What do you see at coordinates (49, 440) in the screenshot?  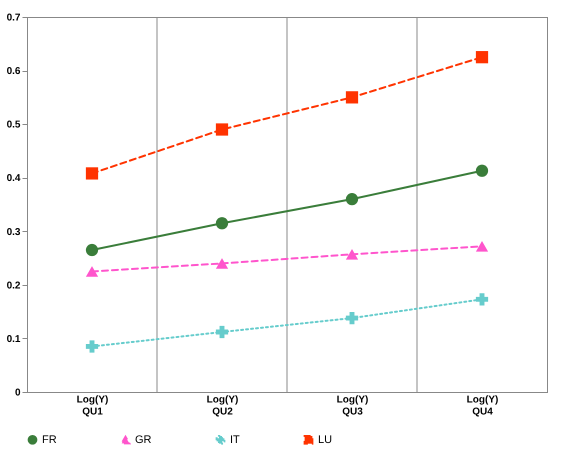 I see `legend-label: FR` at bounding box center [49, 440].